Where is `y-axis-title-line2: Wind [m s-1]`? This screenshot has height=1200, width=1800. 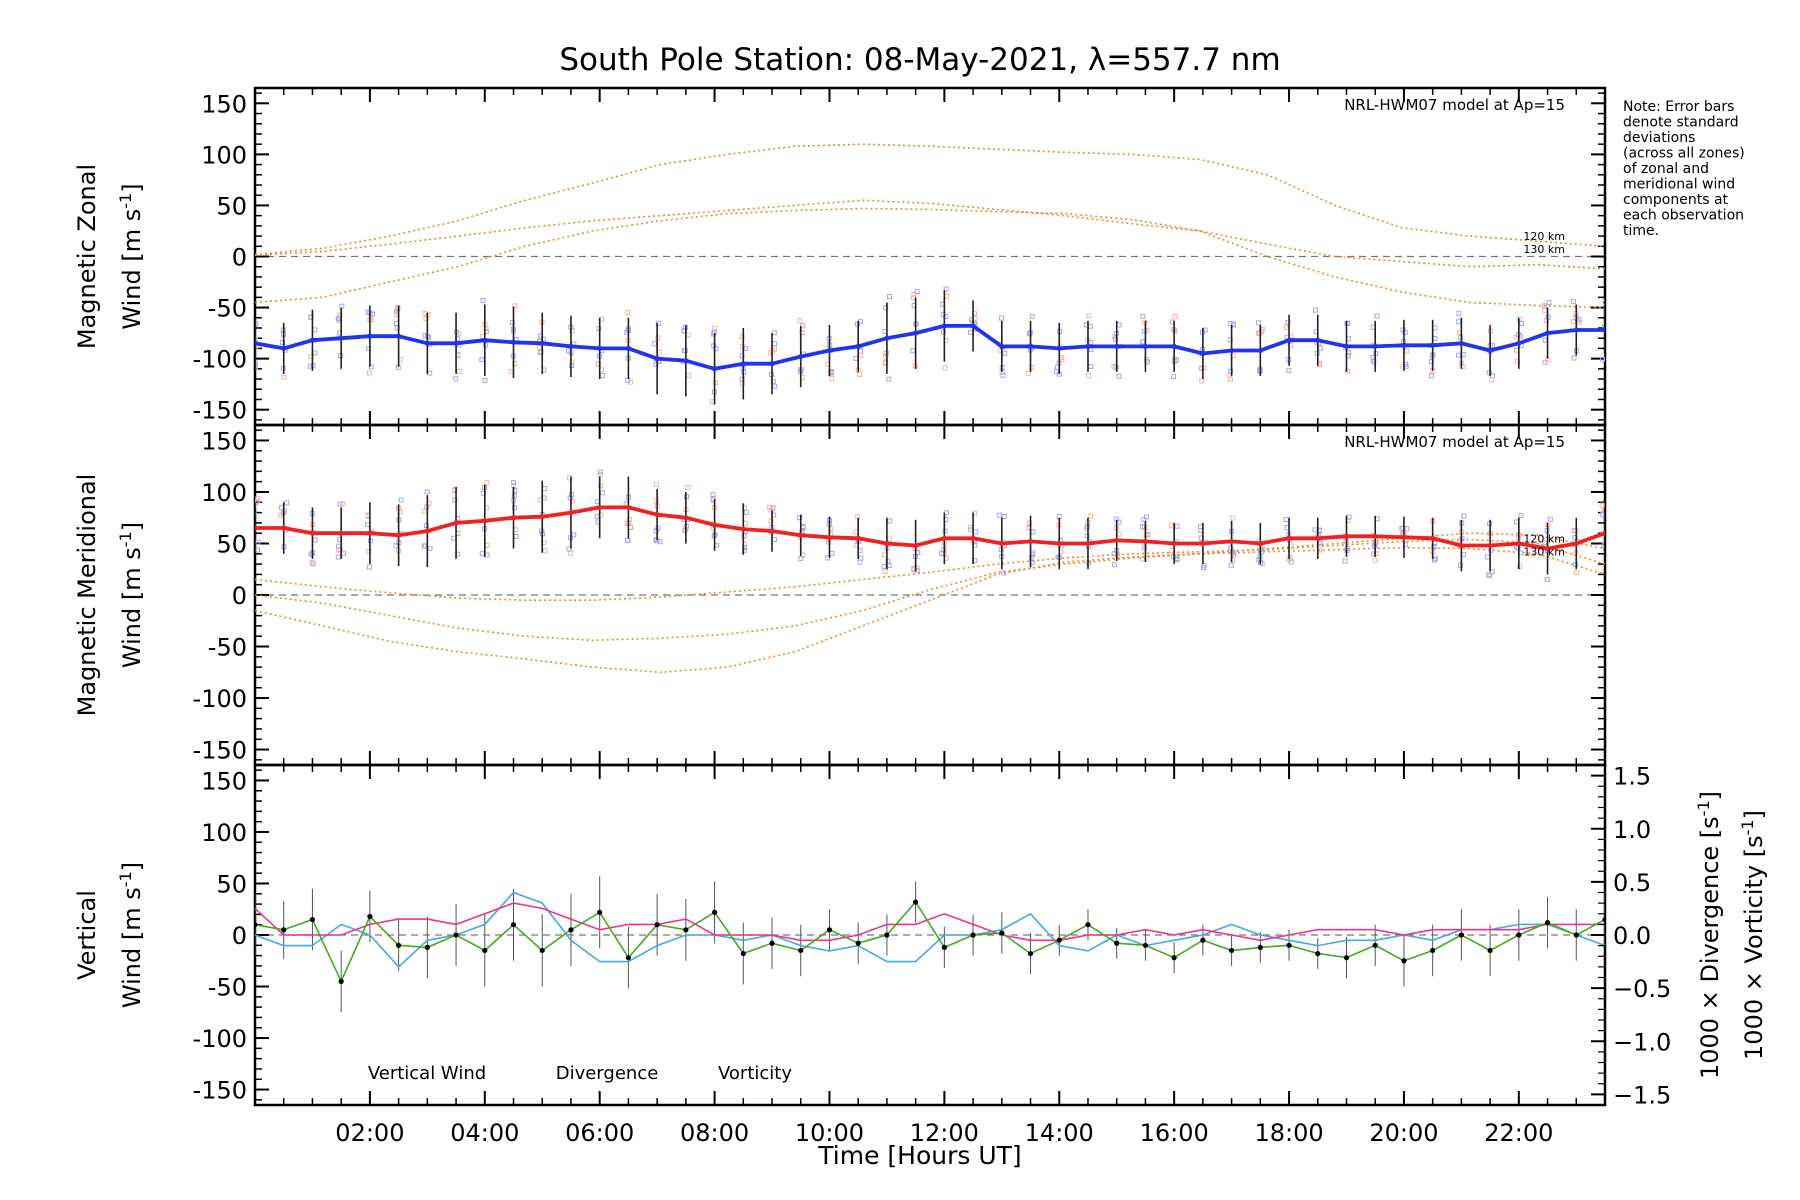
y-axis-title-line2: Wind [m s-1] is located at coordinates (131, 595).